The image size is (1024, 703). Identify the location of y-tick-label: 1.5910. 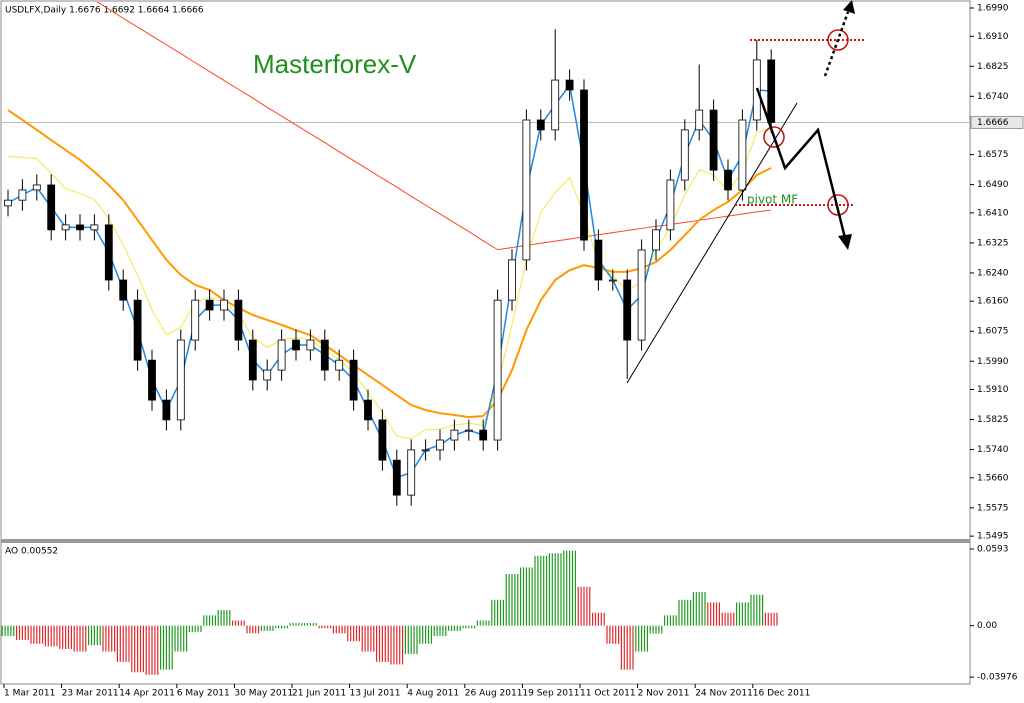
(993, 390).